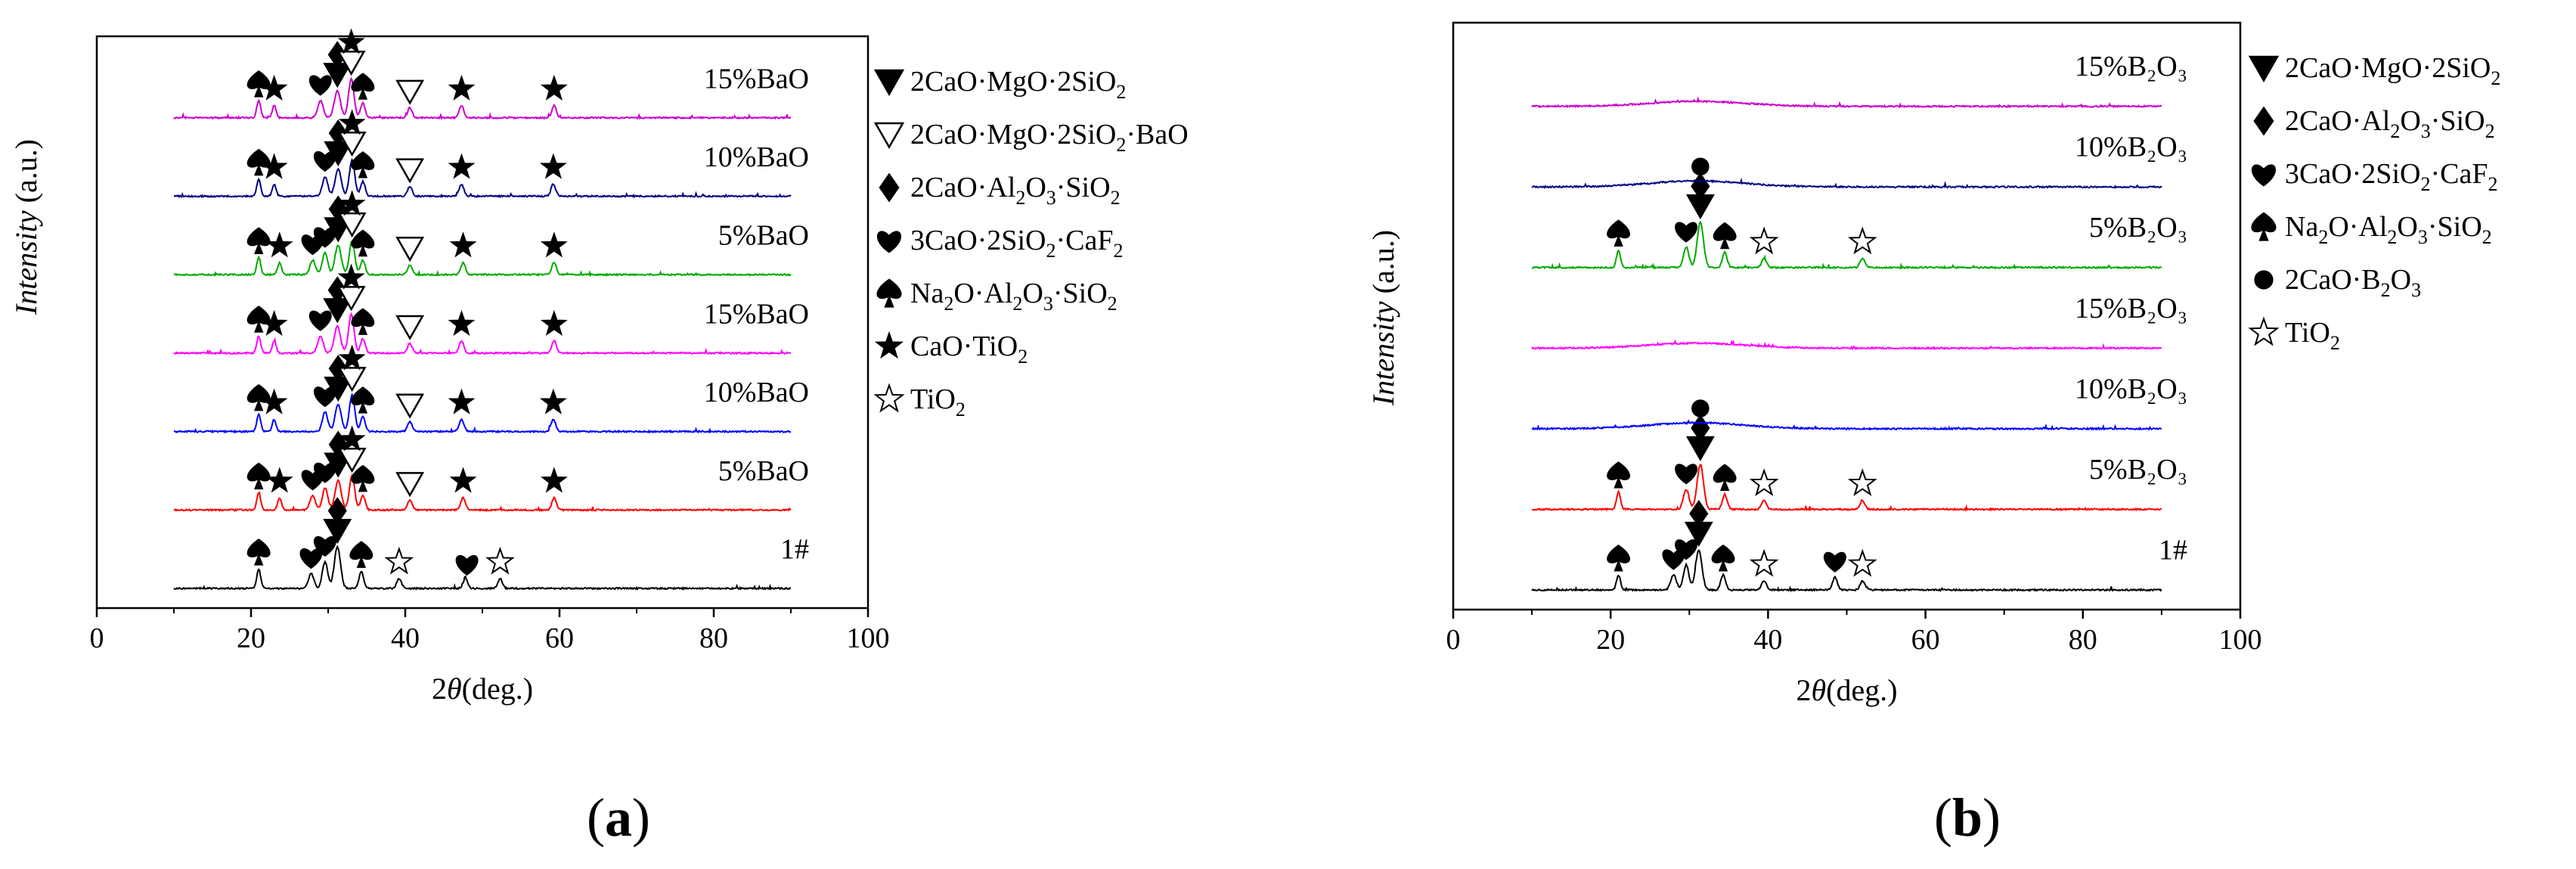  I want to click on legend-item-circle: 2CaO·B2​O3​, so click(2337, 283).